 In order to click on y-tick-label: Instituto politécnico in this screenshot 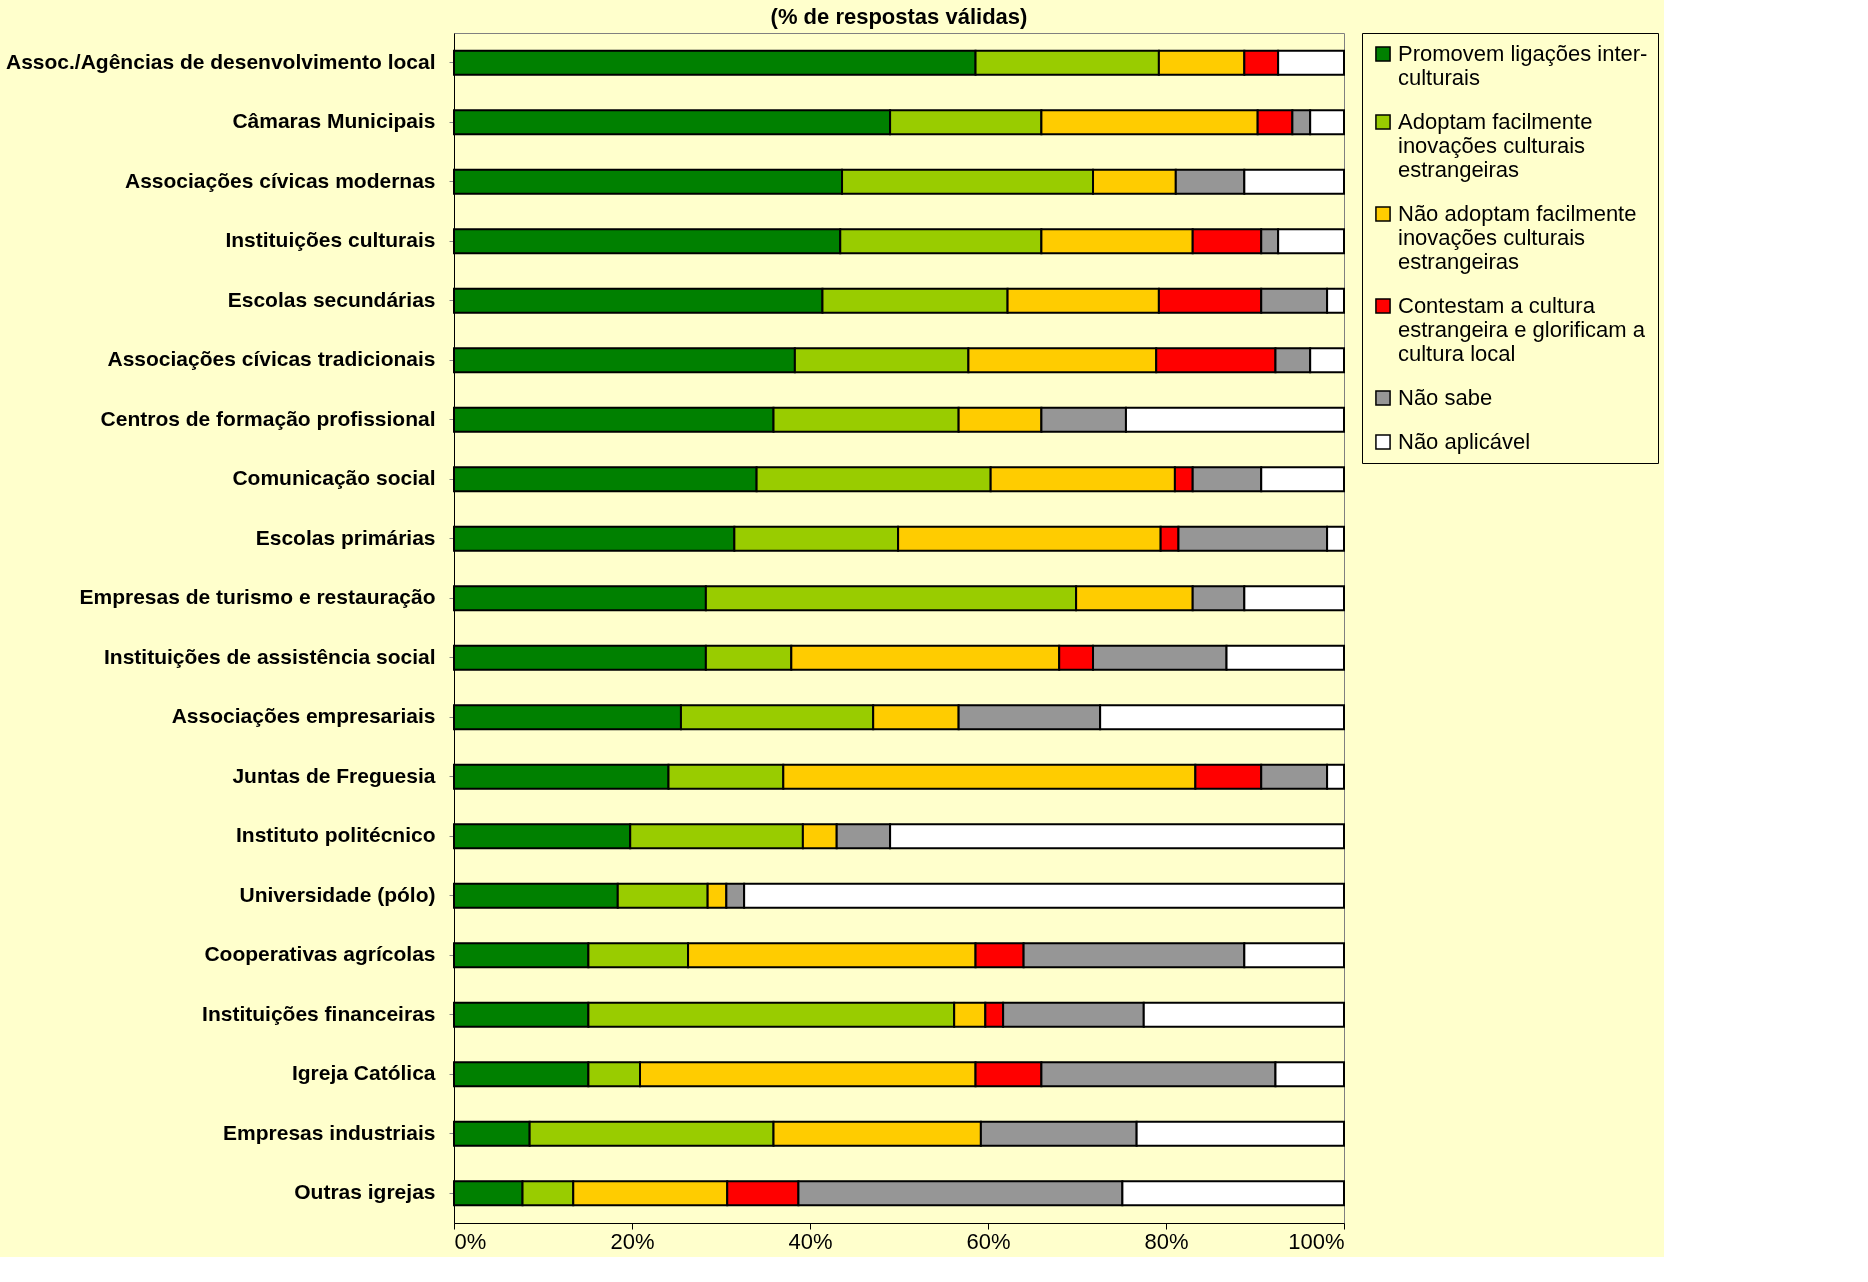, I will do `click(336, 835)`.